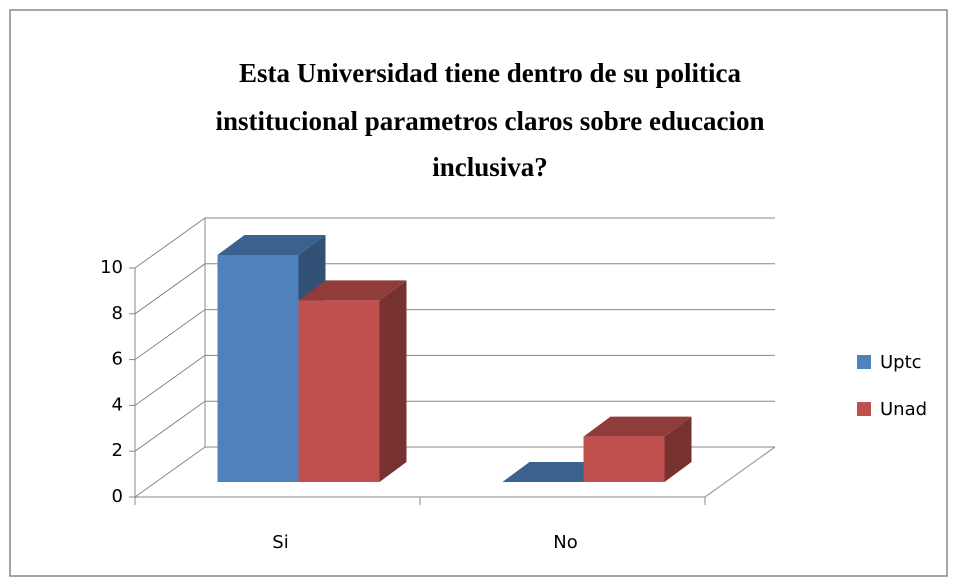 This screenshot has height=582, width=958. What do you see at coordinates (117, 450) in the screenshot?
I see `y-tick-label: 2` at bounding box center [117, 450].